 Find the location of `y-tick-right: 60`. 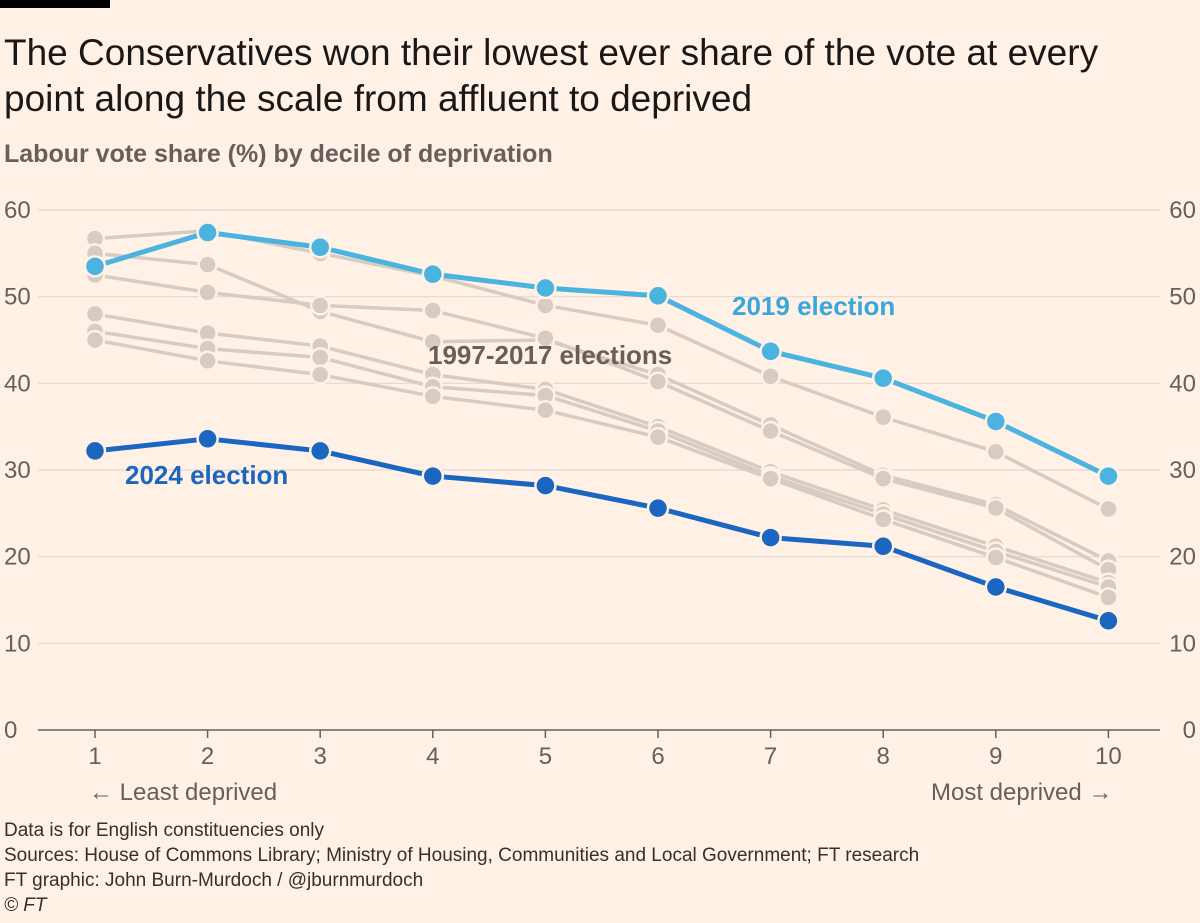

y-tick-right: 60 is located at coordinates (1182, 210).